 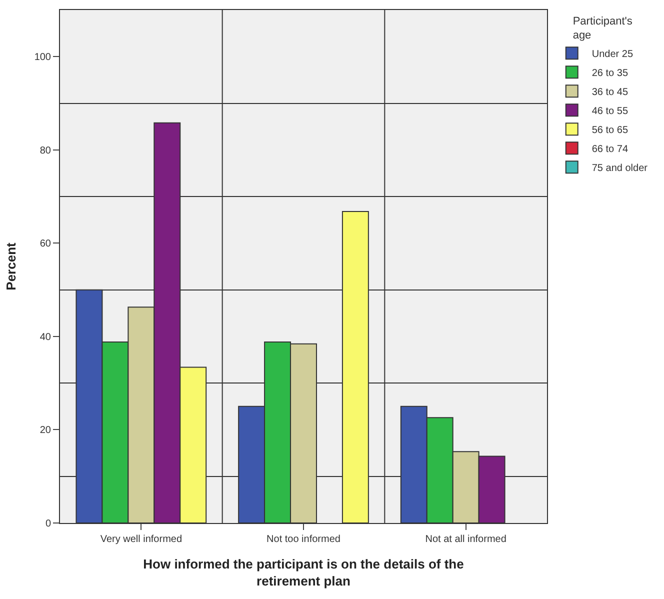 What do you see at coordinates (141, 539) in the screenshot?
I see `x-tick-label: Very well informed` at bounding box center [141, 539].